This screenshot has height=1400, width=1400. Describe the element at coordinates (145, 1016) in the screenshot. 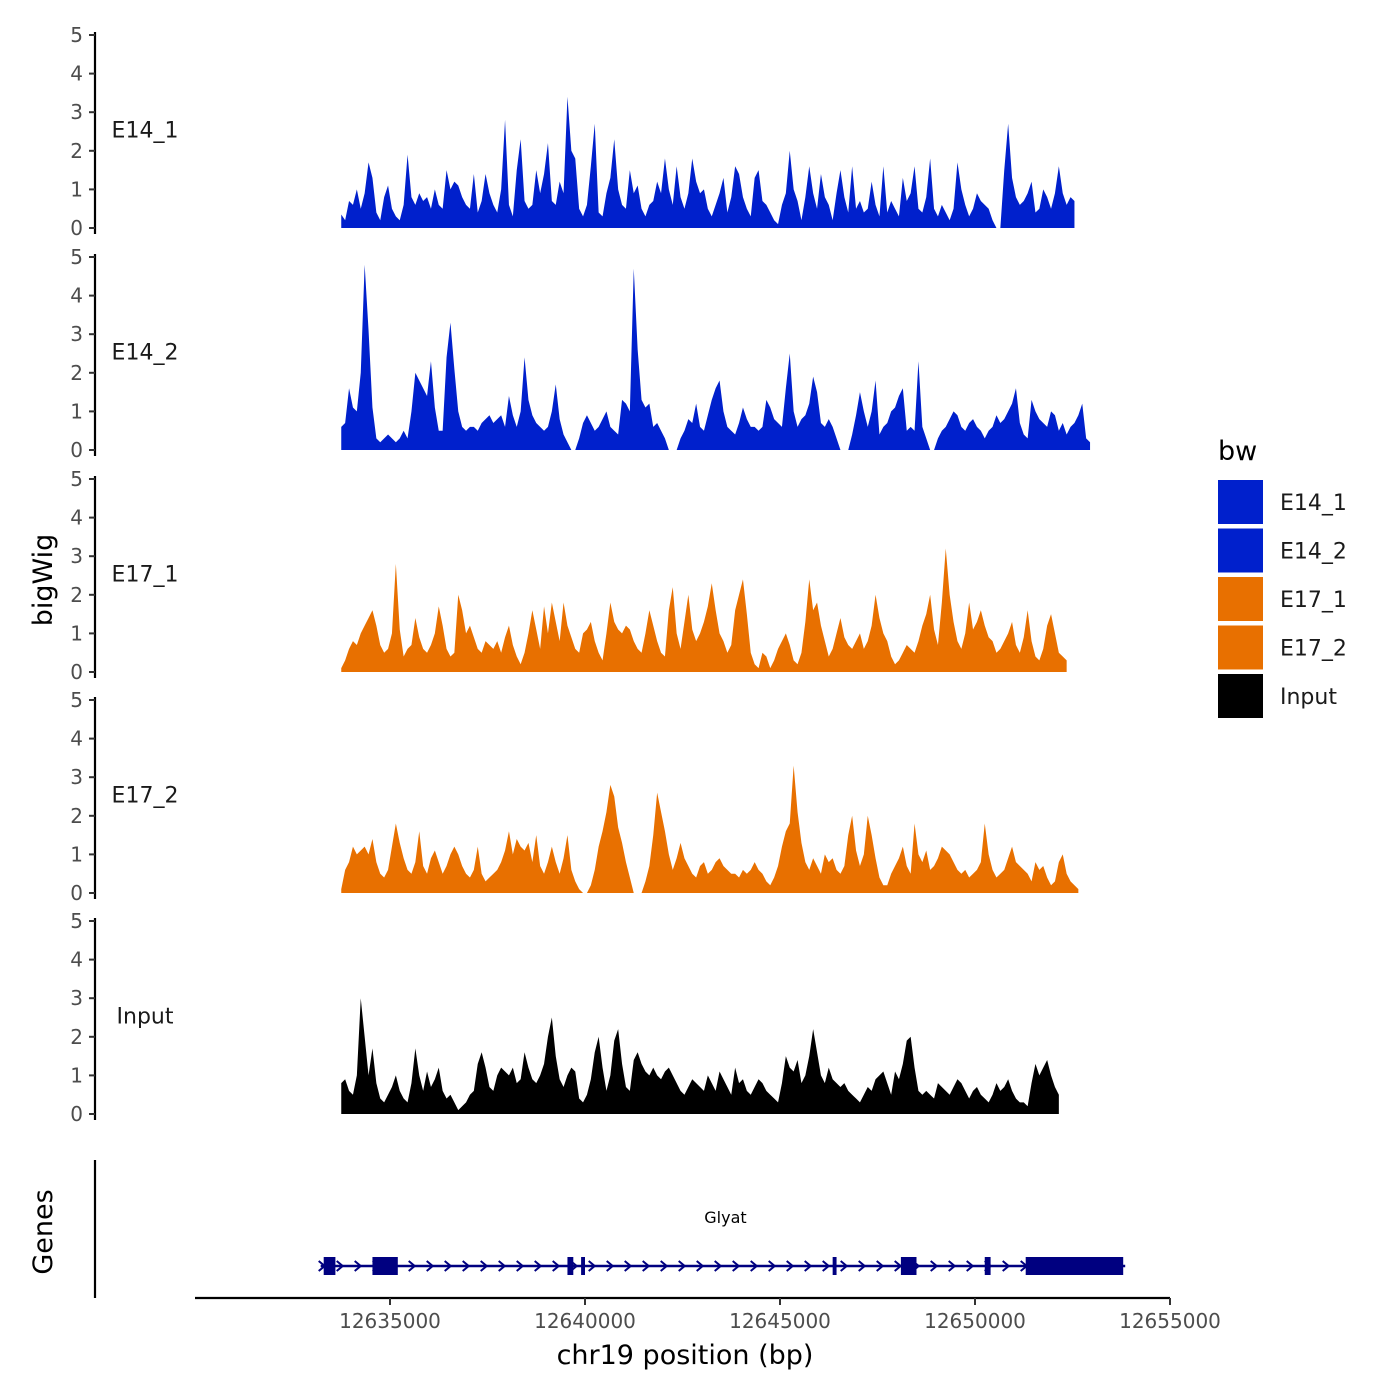

I see `track-label: Input` at that location.